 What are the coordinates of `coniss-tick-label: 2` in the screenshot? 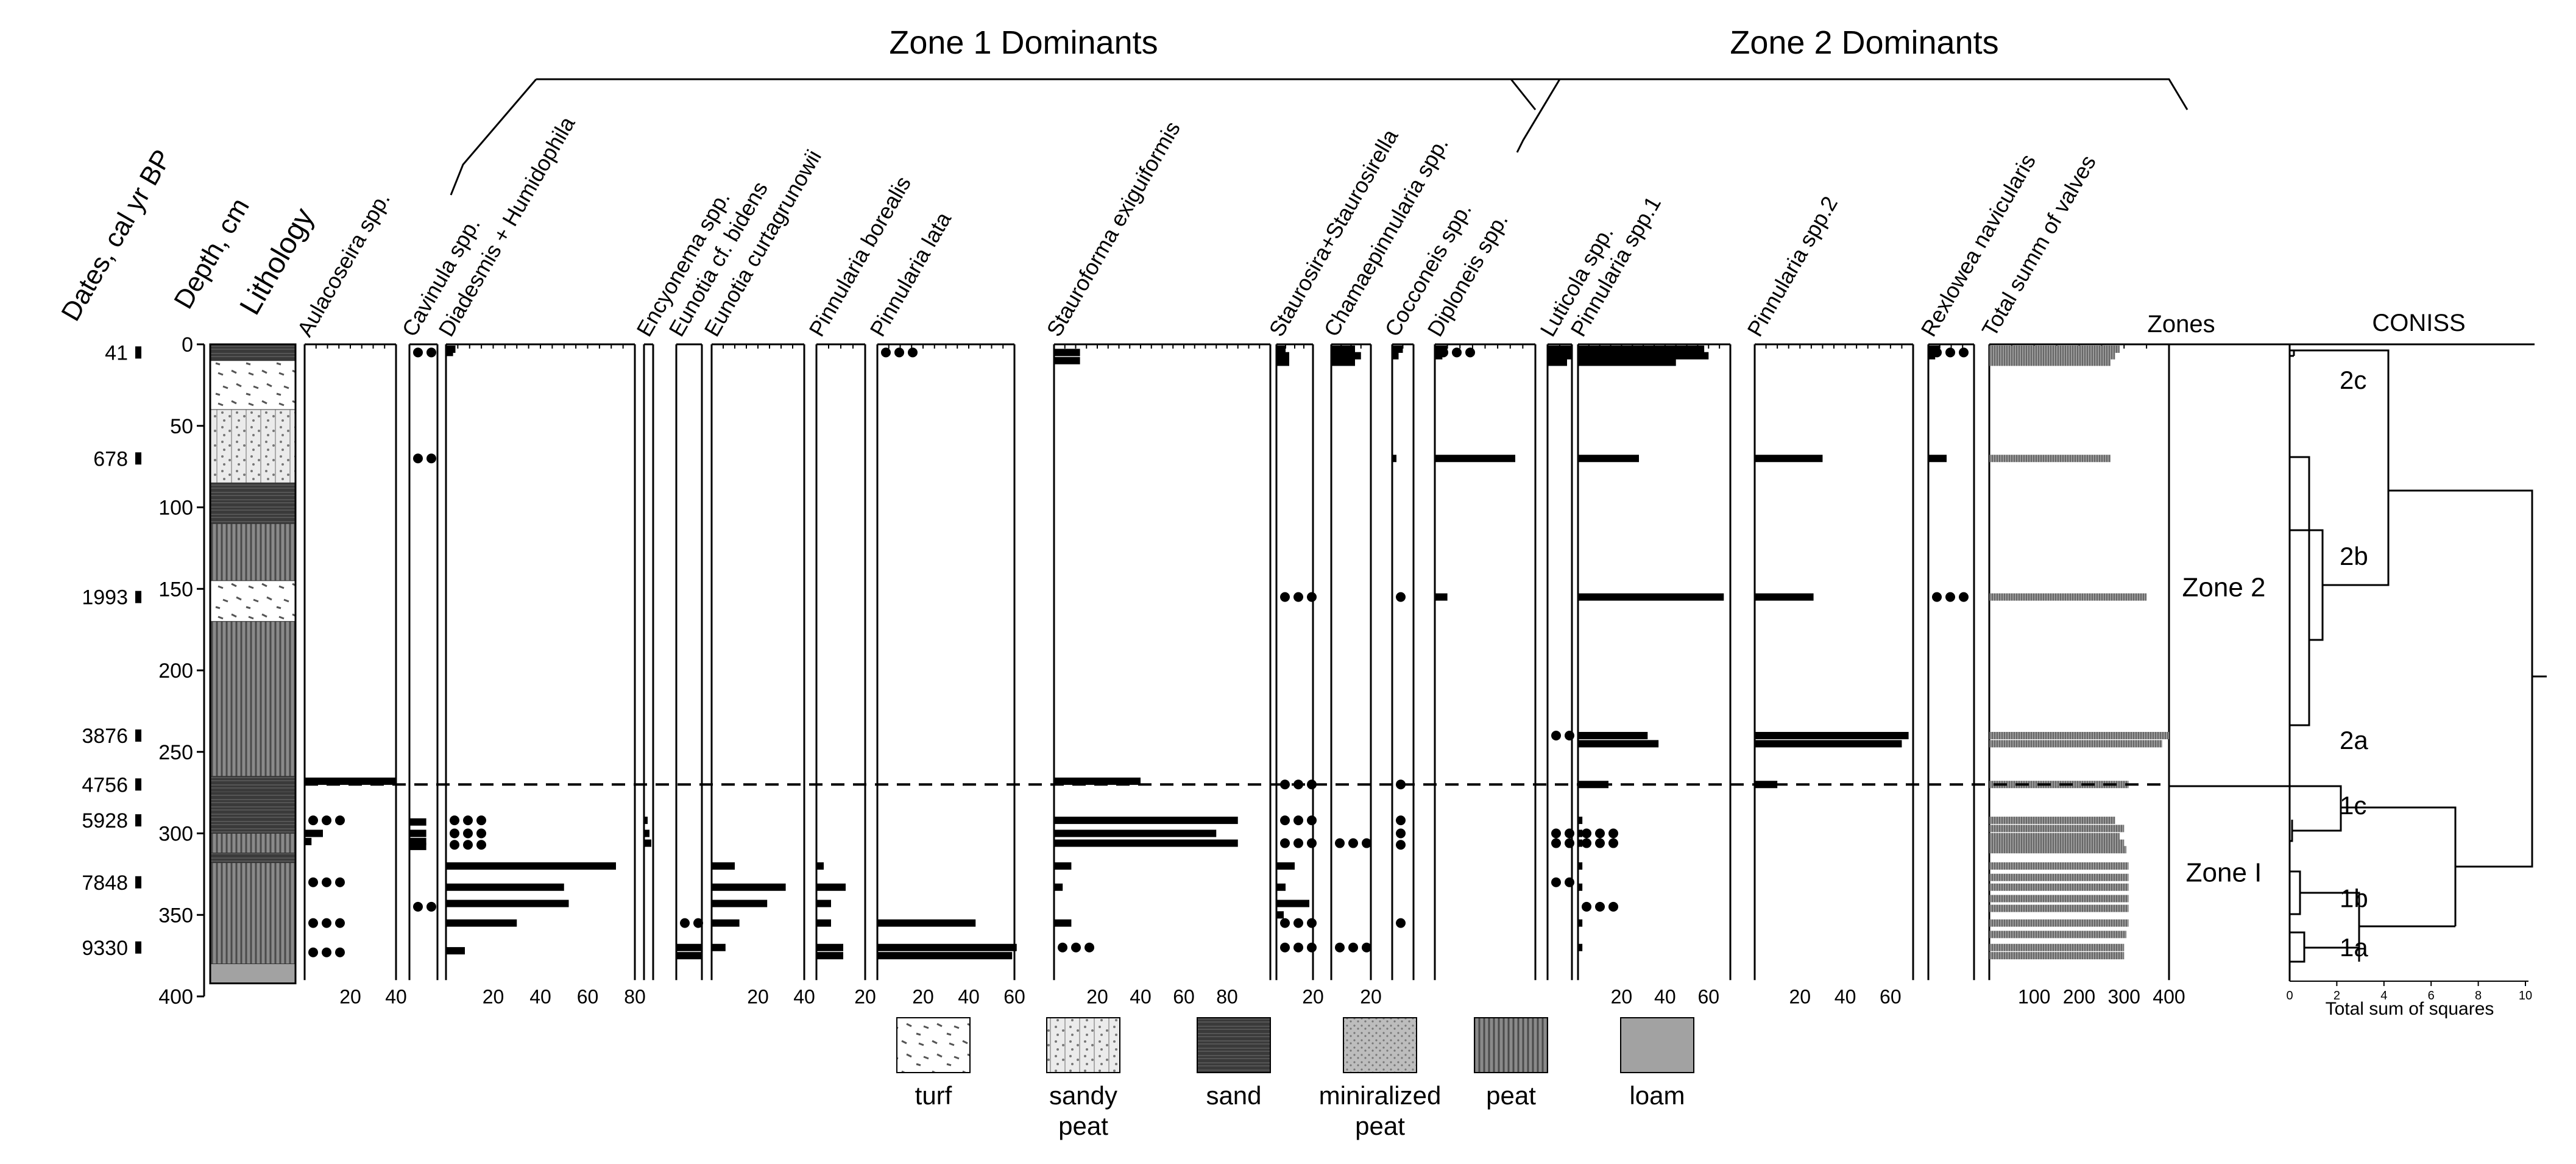 It's located at (2337, 996).